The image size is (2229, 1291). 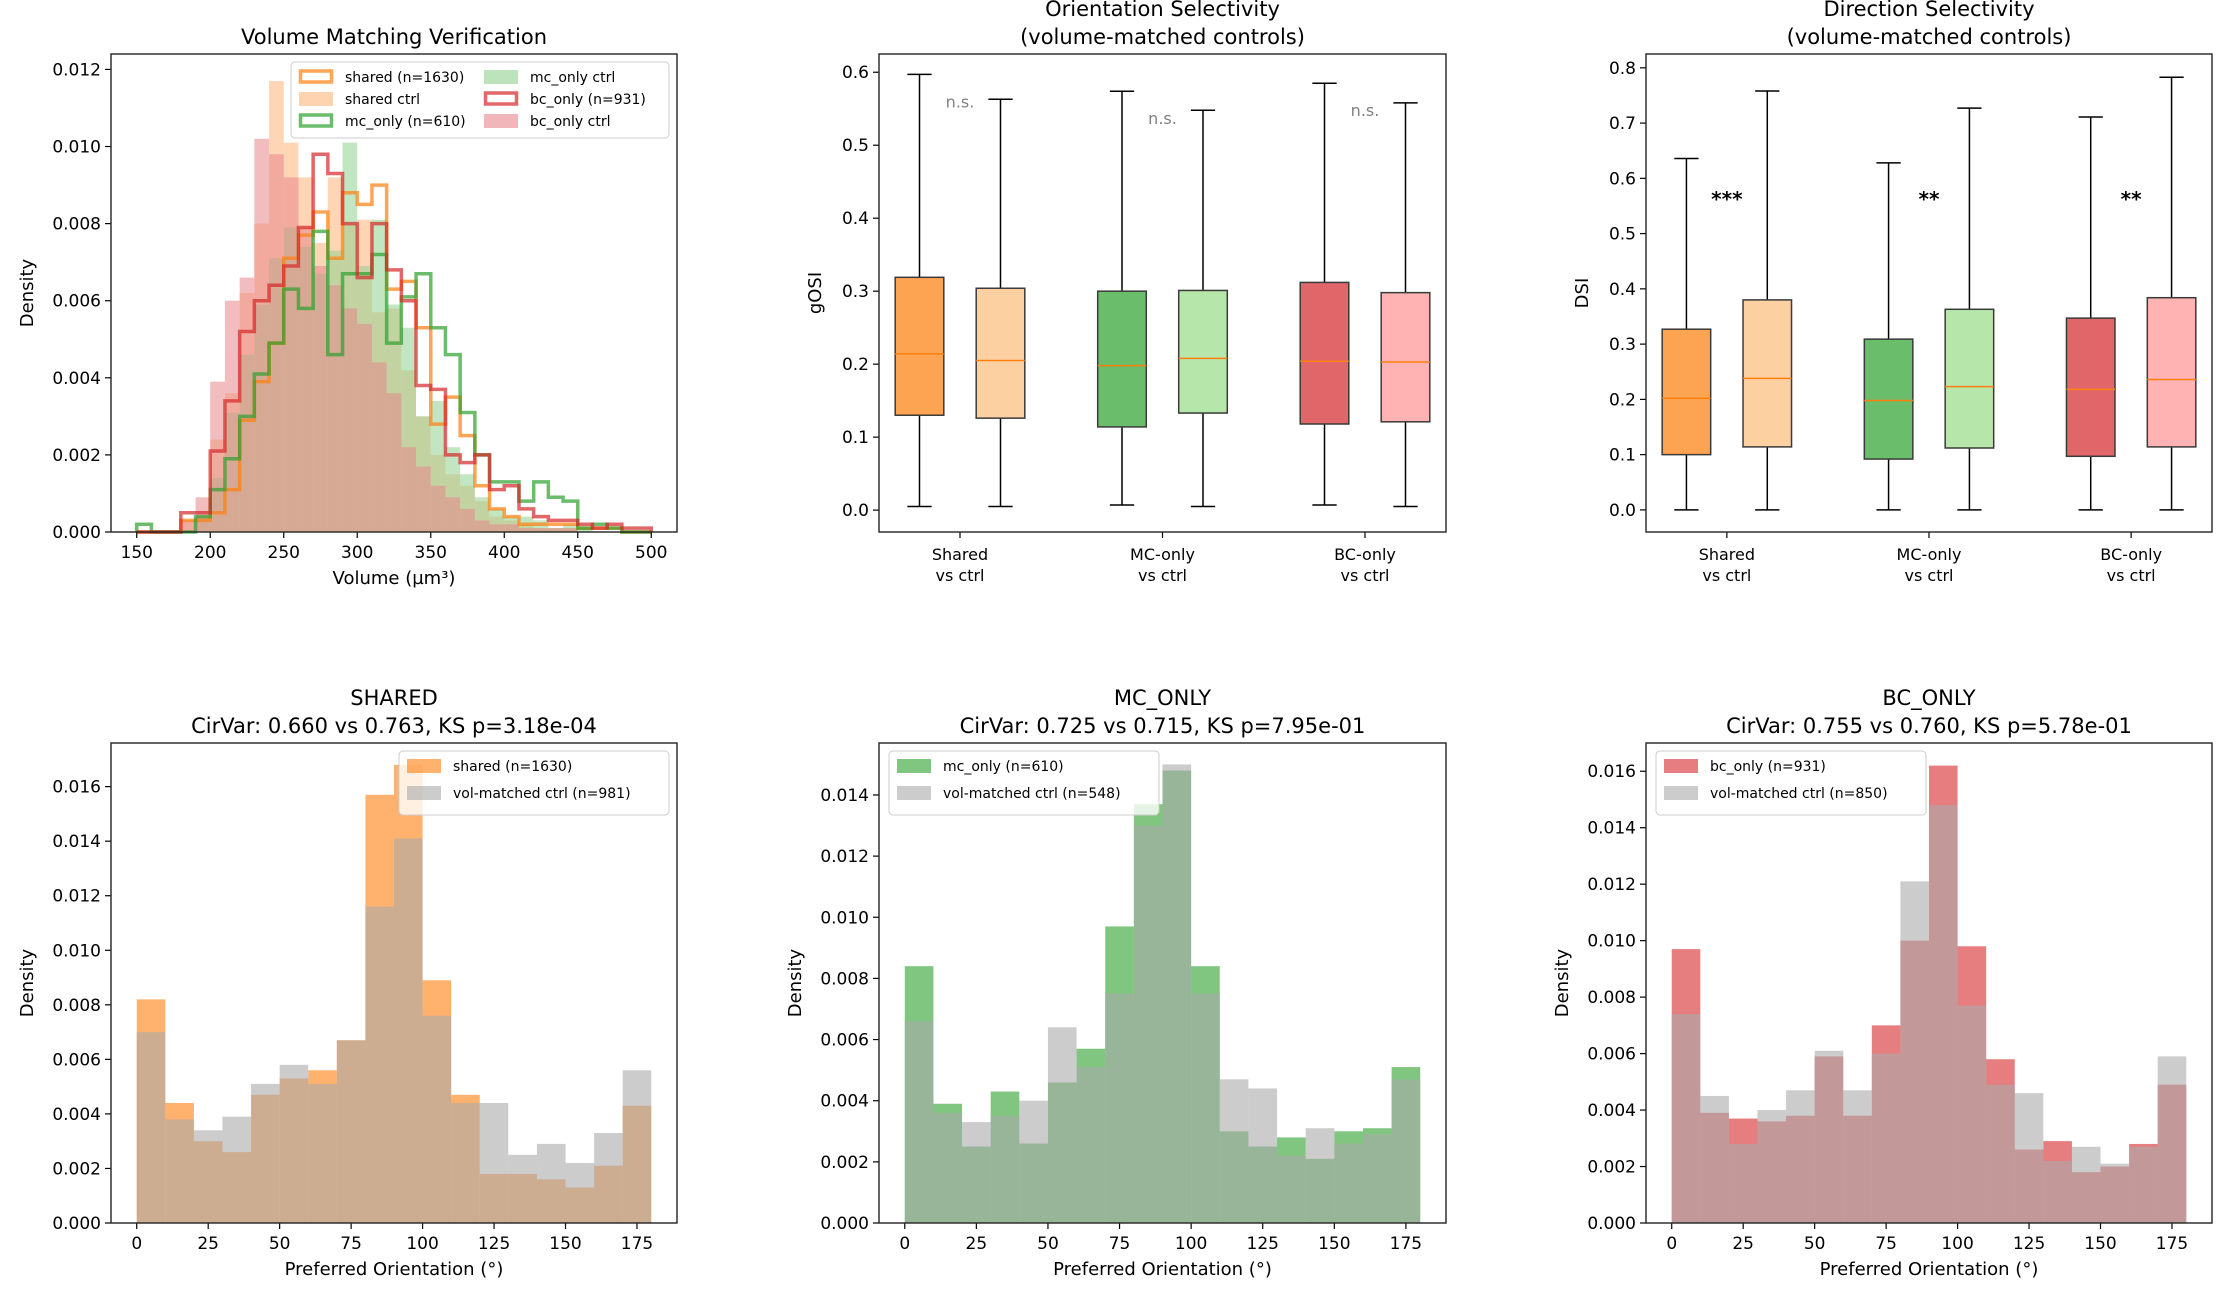 What do you see at coordinates (357, 553) in the screenshot?
I see `x-tick-label: 300` at bounding box center [357, 553].